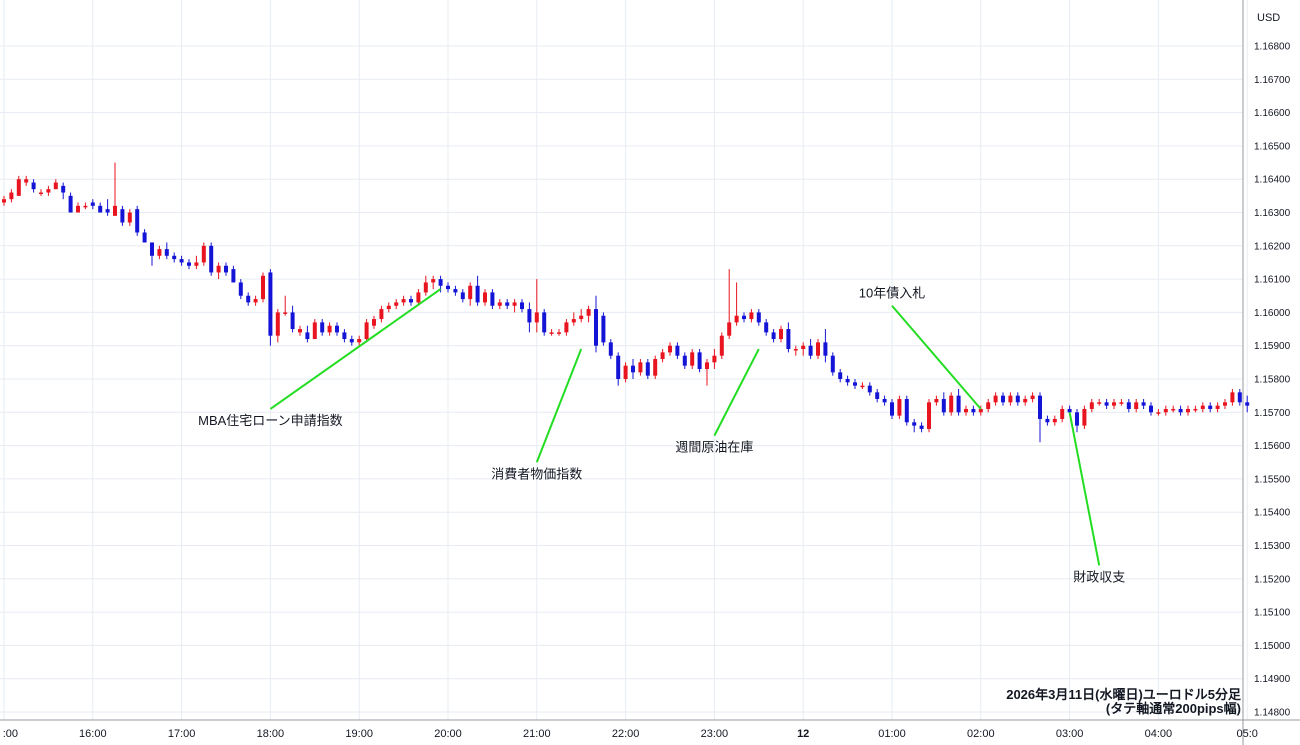  I want to click on annotation-label: 財政収支, so click(1099, 576).